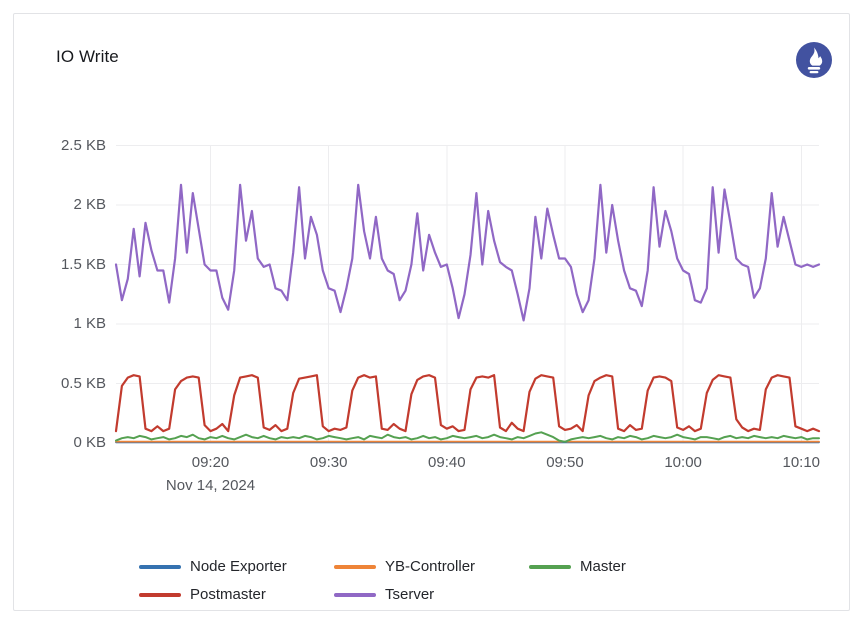 Image resolution: width=866 pixels, height=626 pixels. What do you see at coordinates (83, 383) in the screenshot?
I see `y-tick-label: 0.5 KB` at bounding box center [83, 383].